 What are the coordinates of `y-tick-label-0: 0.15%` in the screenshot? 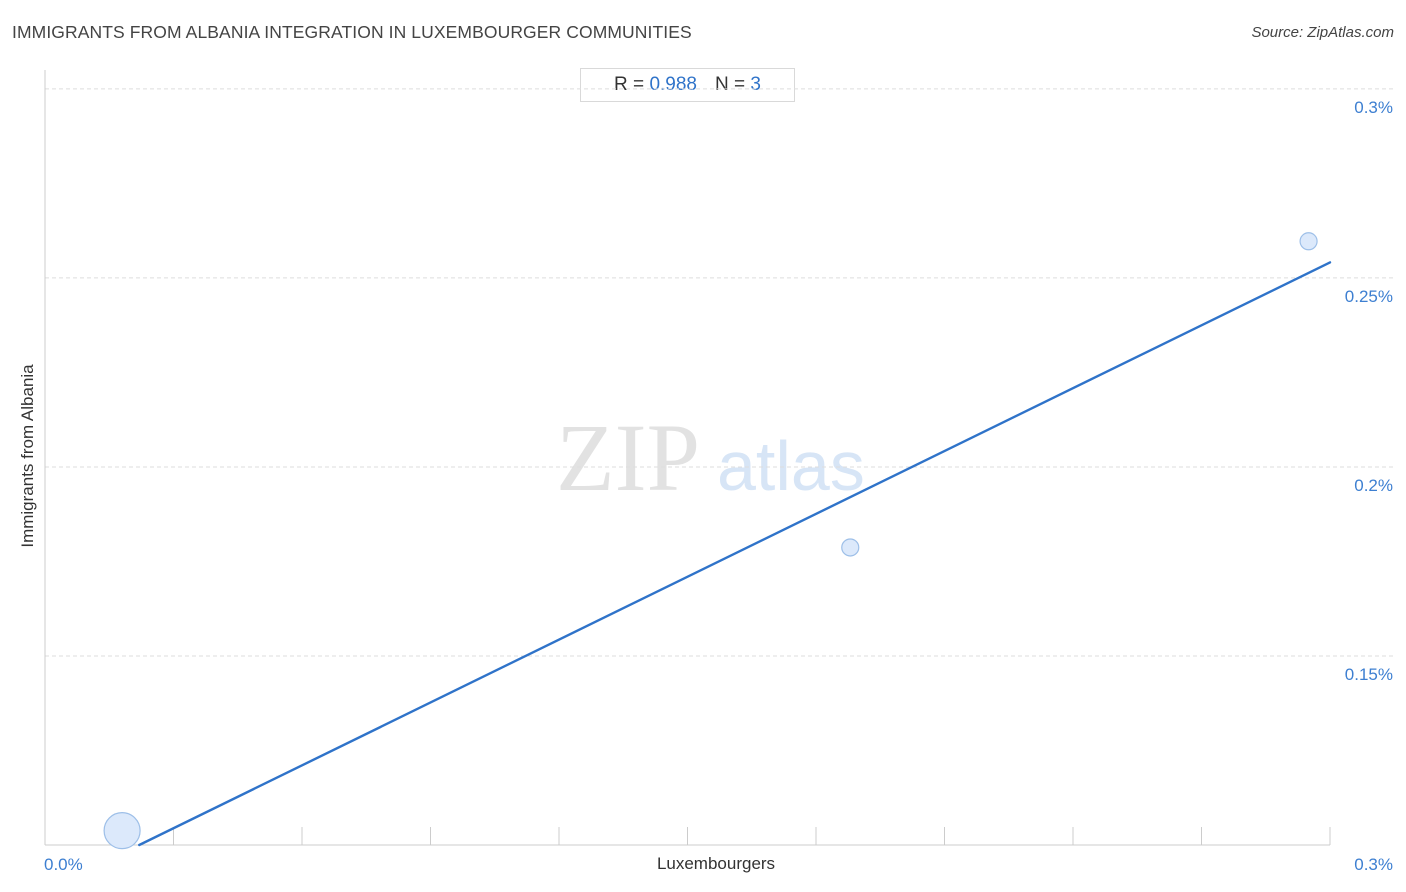 It's located at (1369, 674).